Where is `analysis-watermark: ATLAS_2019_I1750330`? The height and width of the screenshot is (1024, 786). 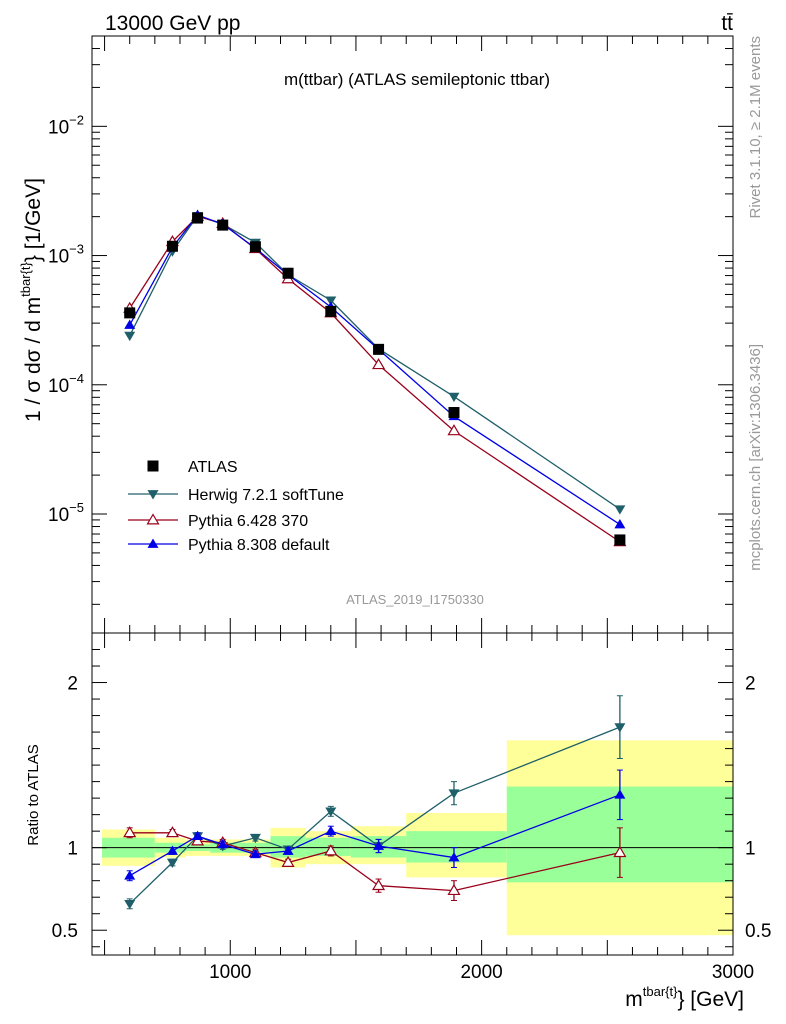 analysis-watermark: ATLAS_2019_I1750330 is located at coordinates (415, 599).